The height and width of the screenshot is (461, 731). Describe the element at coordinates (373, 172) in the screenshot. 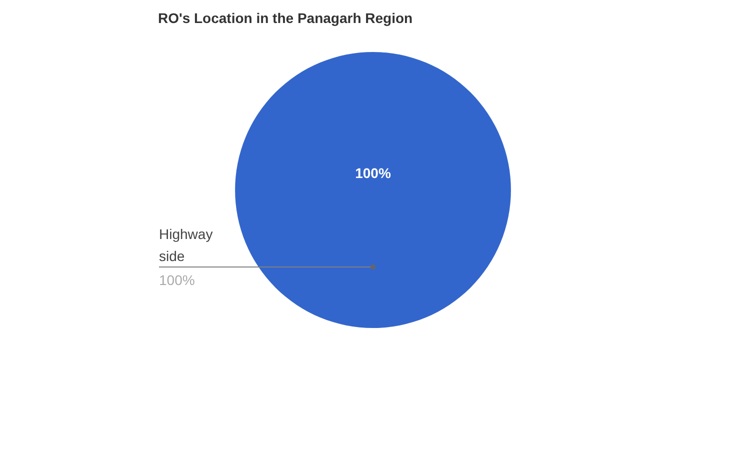

I see `data-label: 100%` at that location.